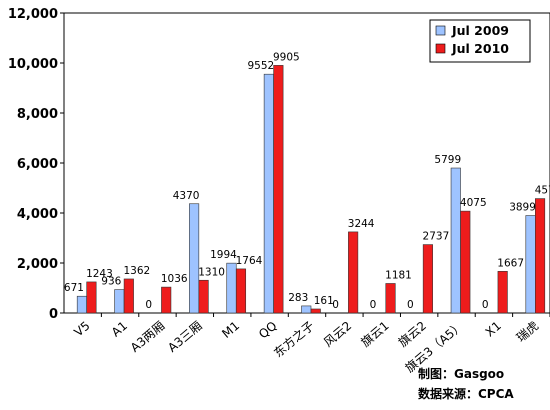 This screenshot has height=410, width=550. Describe the element at coordinates (447, 160) in the screenshot. I see `data-label: 5799` at that location.